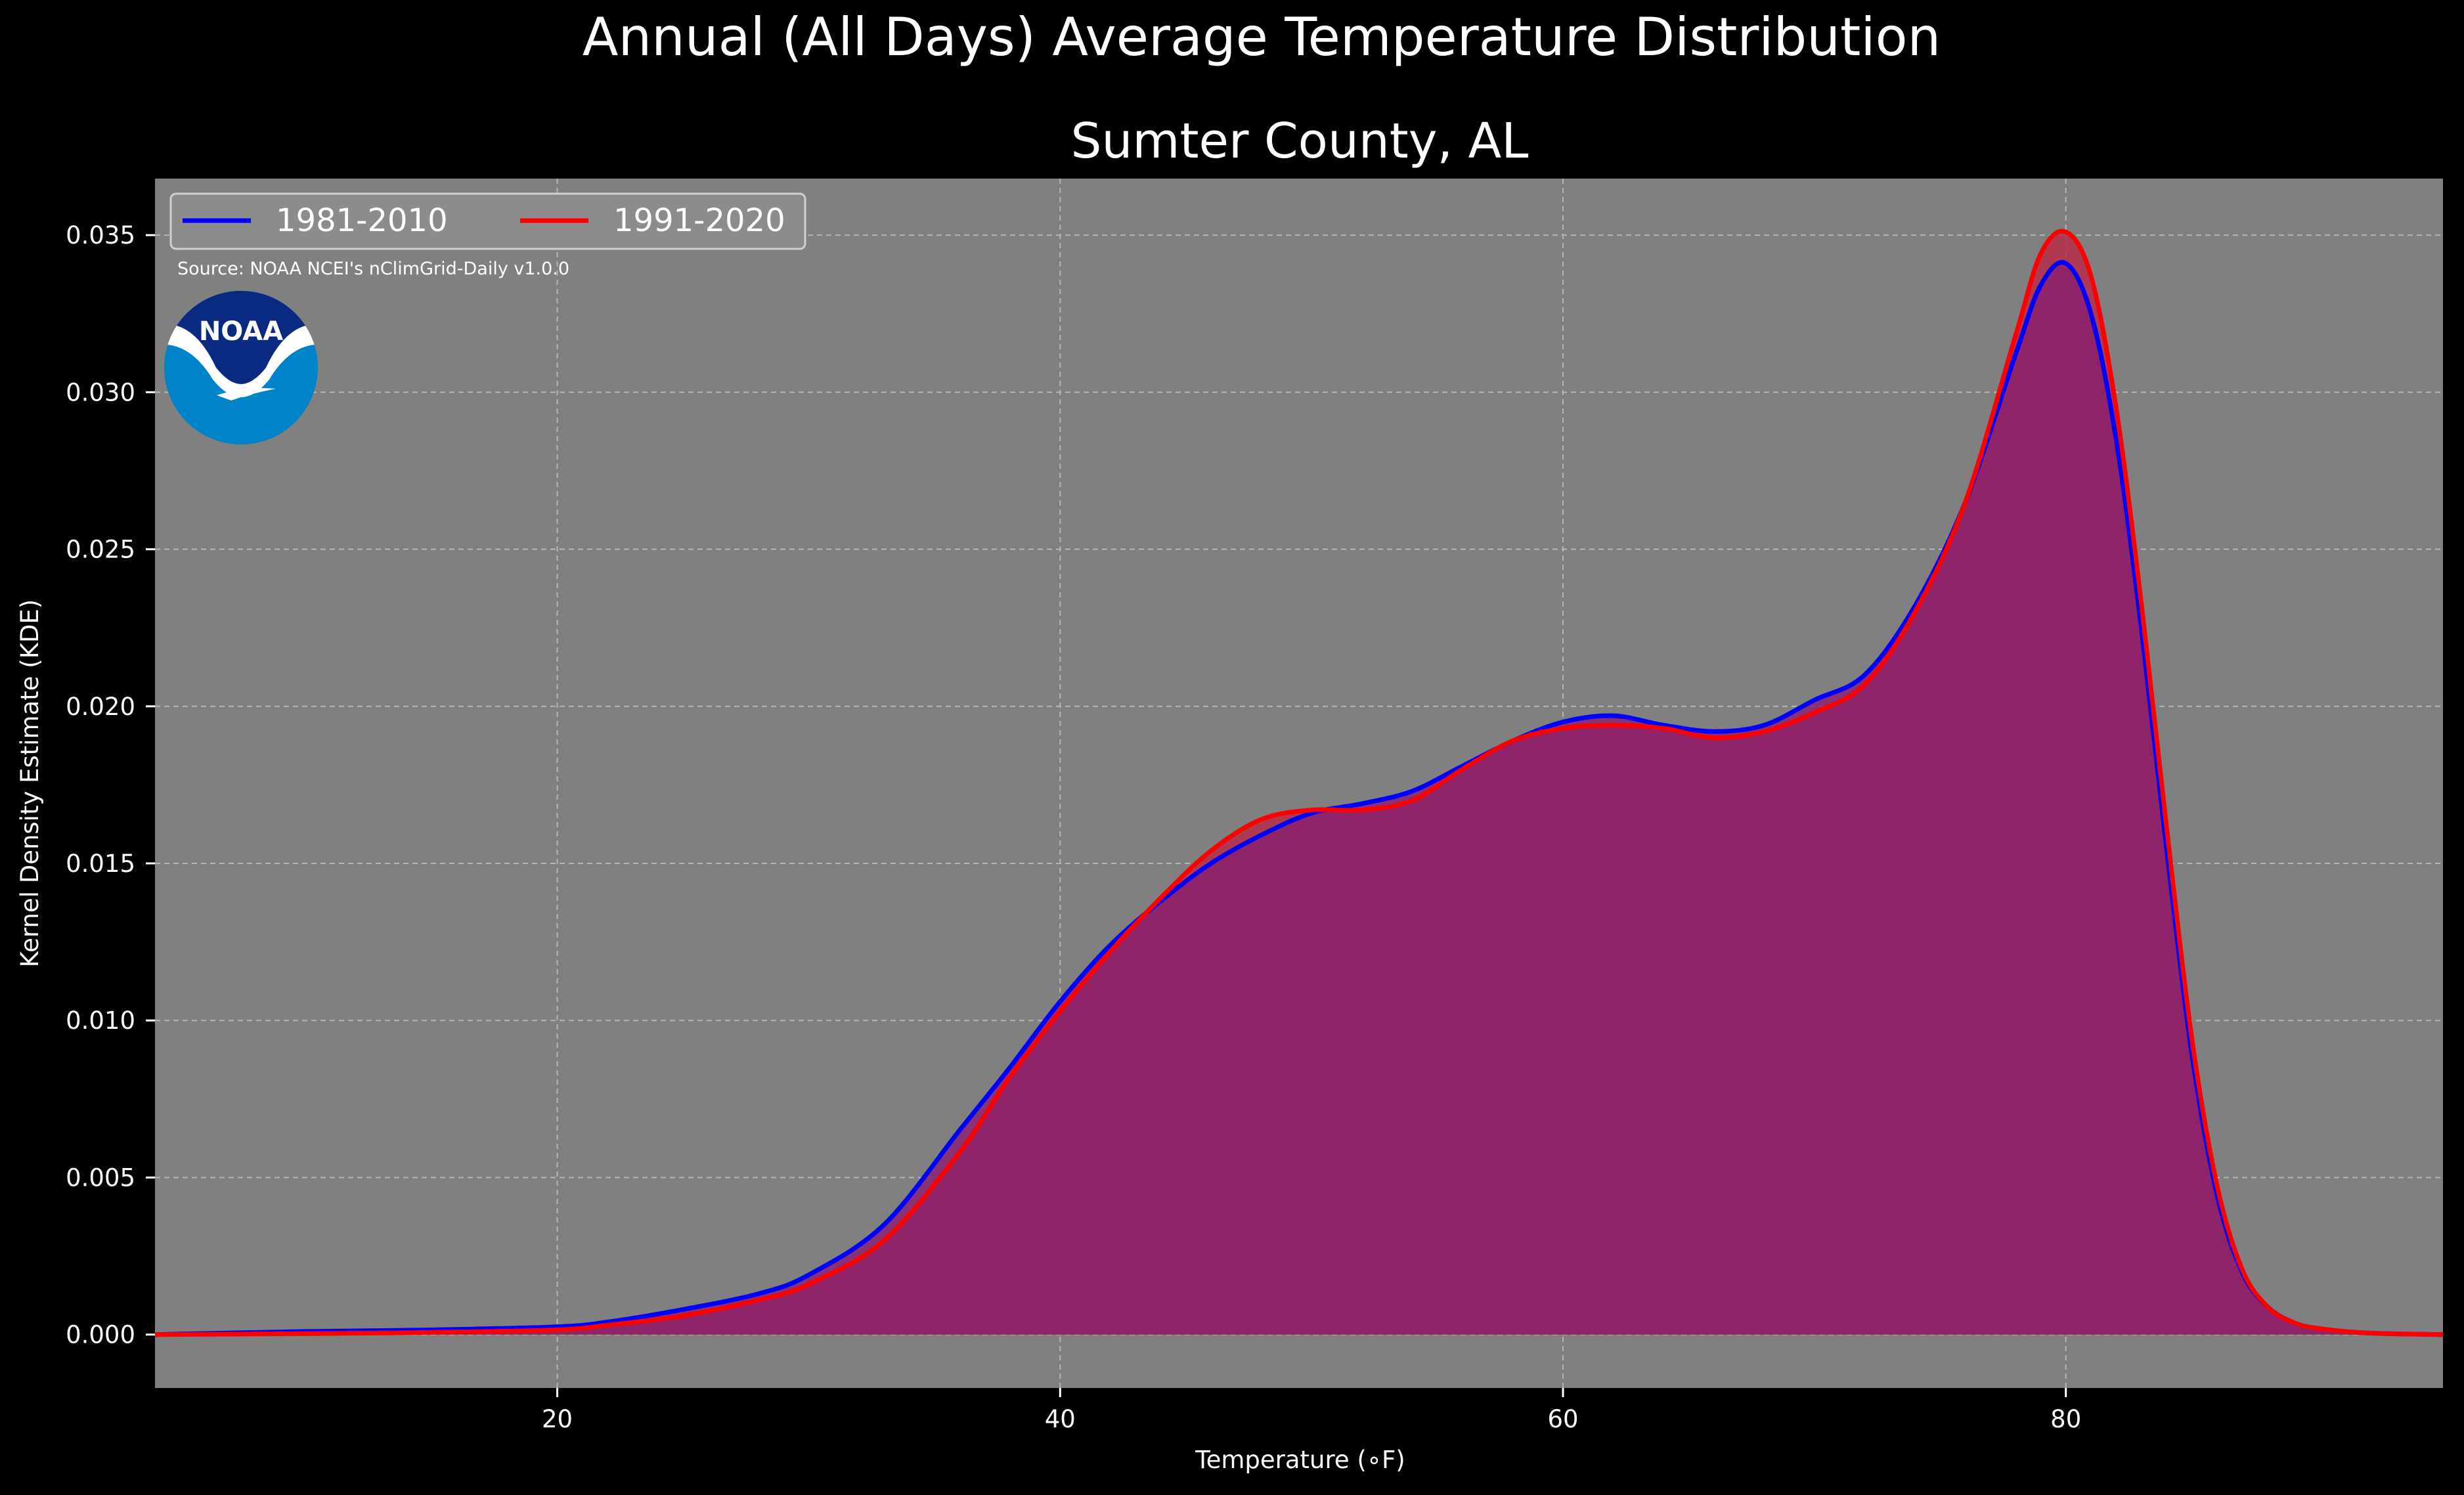 This screenshot has width=2464, height=1495. Describe the element at coordinates (1562, 1419) in the screenshot. I see `x-tick-label: 60` at that location.